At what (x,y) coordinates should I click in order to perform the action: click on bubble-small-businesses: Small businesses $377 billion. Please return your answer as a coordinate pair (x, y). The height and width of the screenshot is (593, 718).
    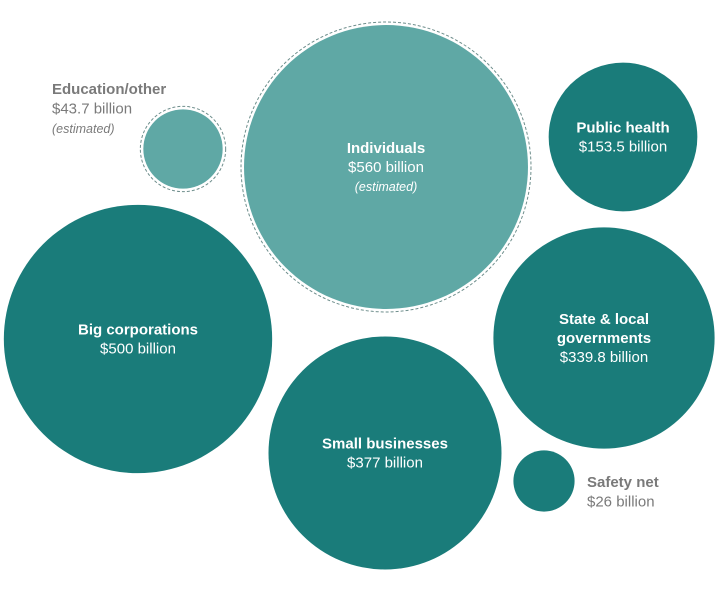
    Looking at the image, I should click on (385, 453).